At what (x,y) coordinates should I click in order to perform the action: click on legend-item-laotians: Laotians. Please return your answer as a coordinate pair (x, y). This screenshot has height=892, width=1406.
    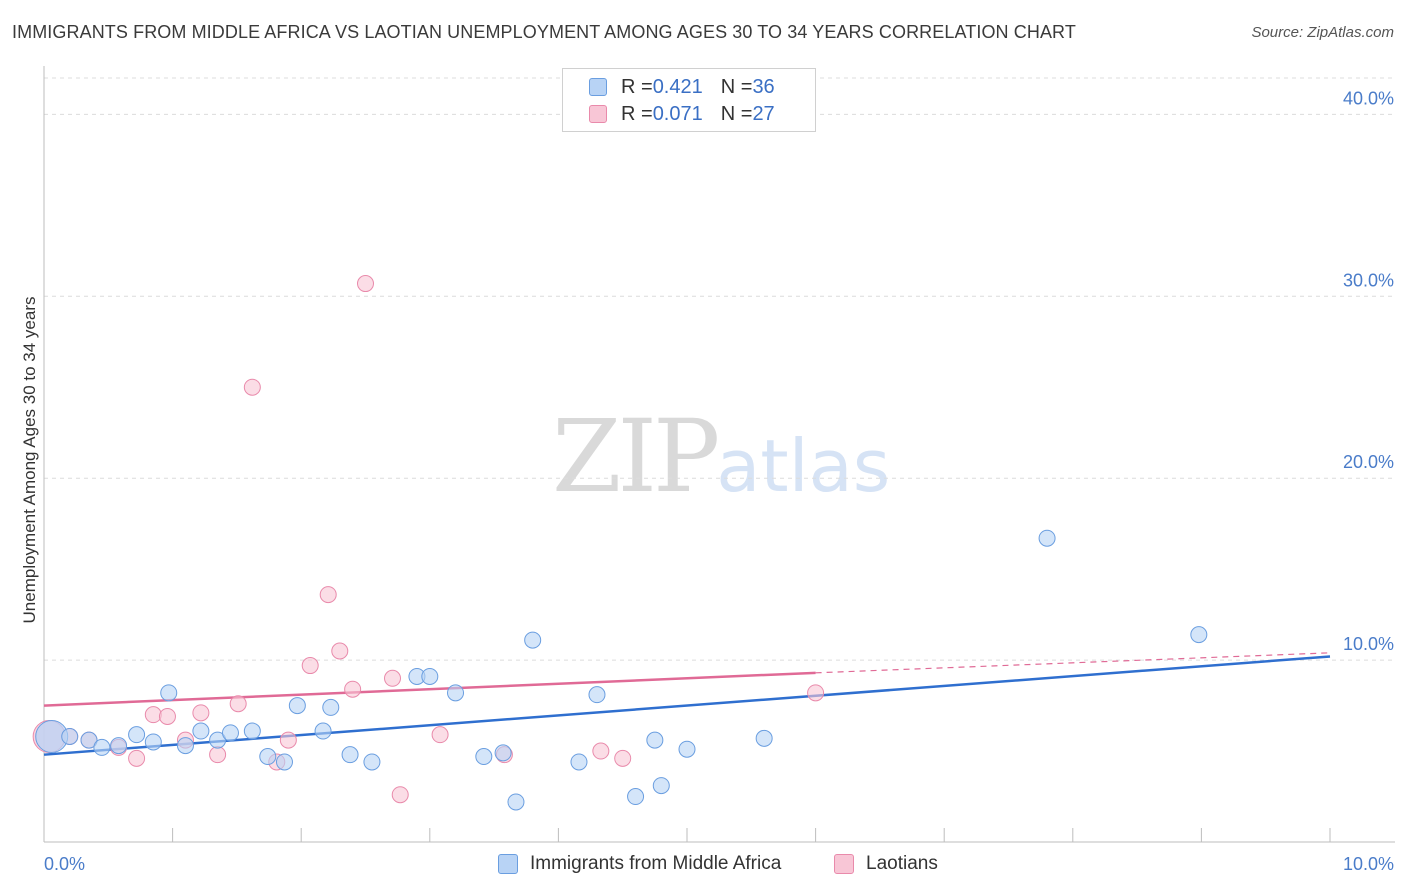
    Looking at the image, I should click on (886, 864).